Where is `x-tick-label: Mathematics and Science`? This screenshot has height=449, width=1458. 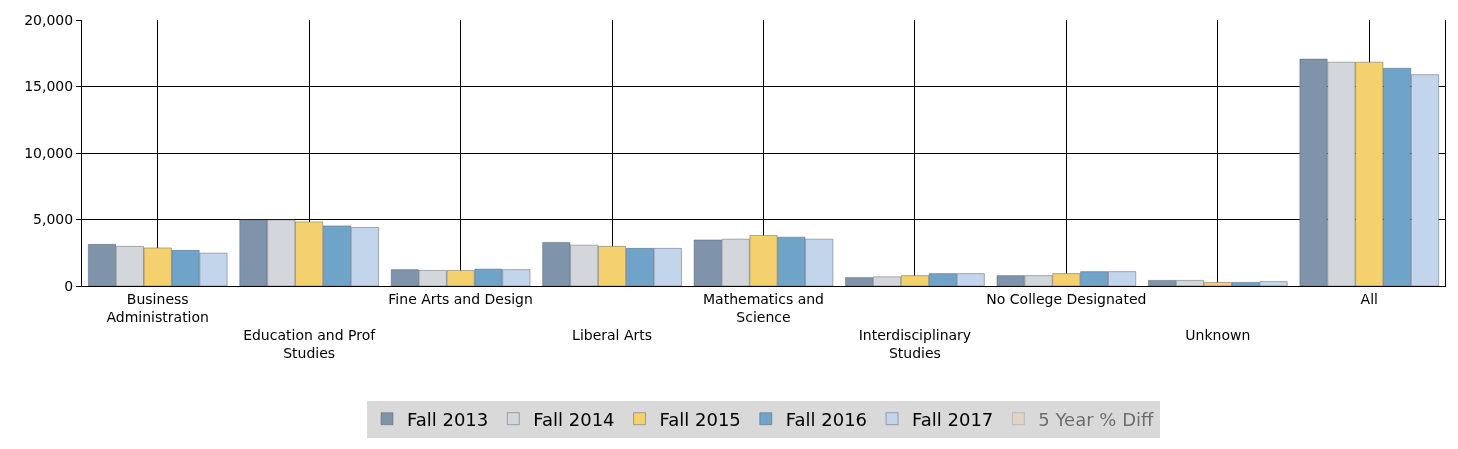 x-tick-label: Mathematics and Science is located at coordinates (763, 307).